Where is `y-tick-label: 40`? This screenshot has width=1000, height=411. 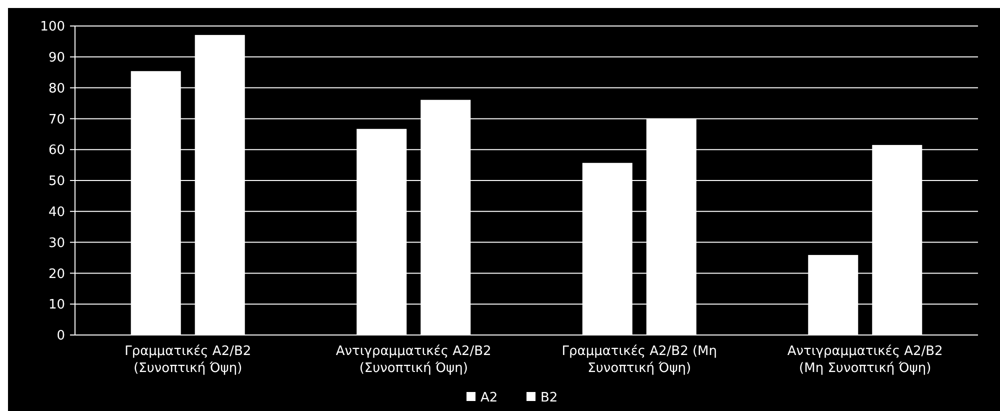
y-tick-label: 40 is located at coordinates (56, 212).